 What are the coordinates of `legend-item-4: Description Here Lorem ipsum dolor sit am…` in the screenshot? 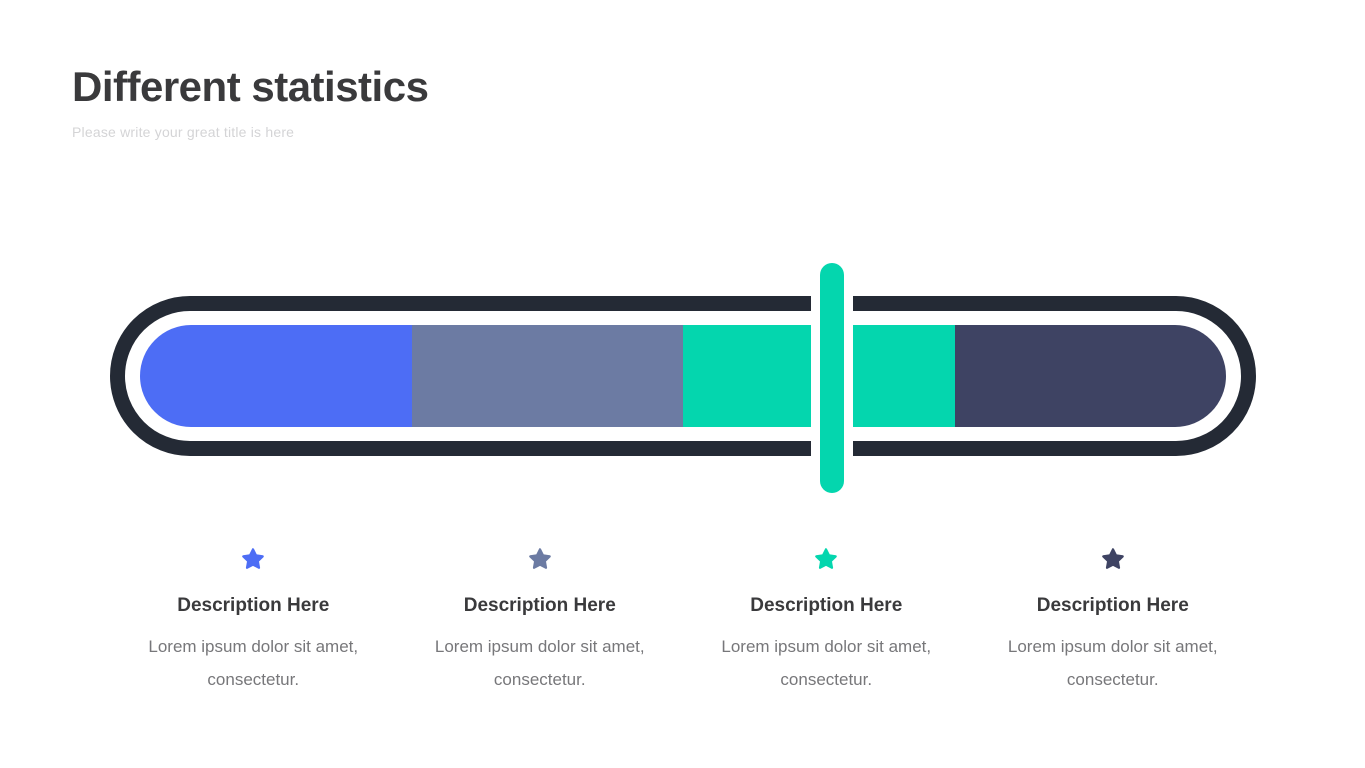 It's located at (1113, 622).